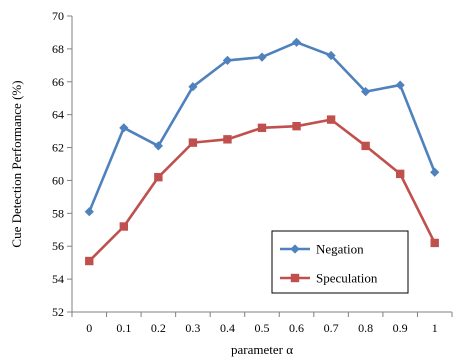 This screenshot has height=363, width=455. Describe the element at coordinates (262, 328) in the screenshot. I see `x-tick-label: 0.5` at that location.